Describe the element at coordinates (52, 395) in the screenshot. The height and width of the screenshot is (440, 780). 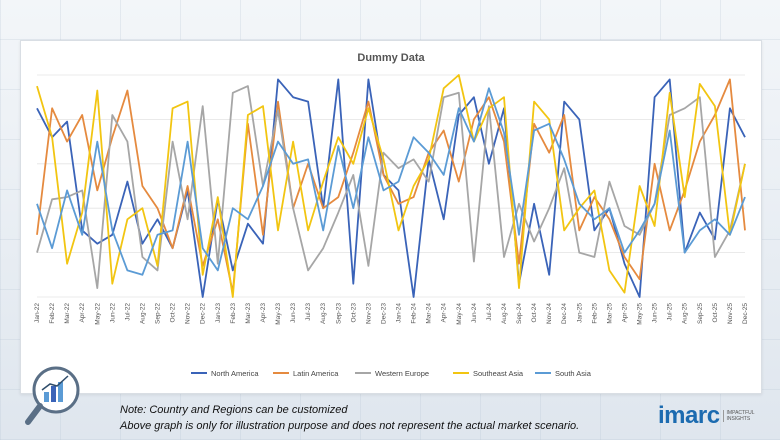
I see `magnifier-chart-icon` at that location.